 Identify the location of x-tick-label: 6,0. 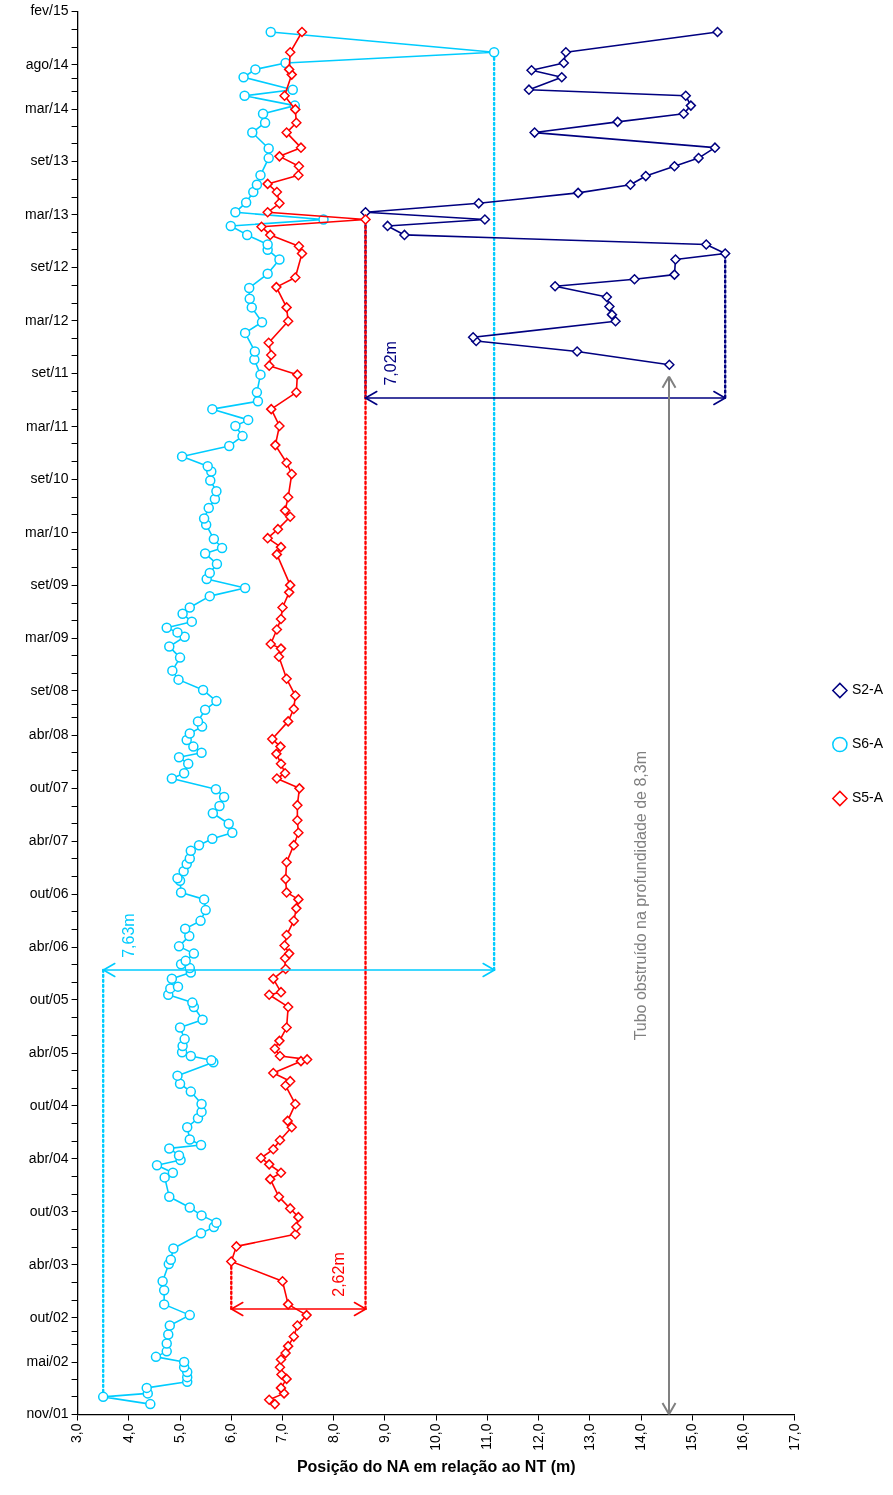
(230, 1433).